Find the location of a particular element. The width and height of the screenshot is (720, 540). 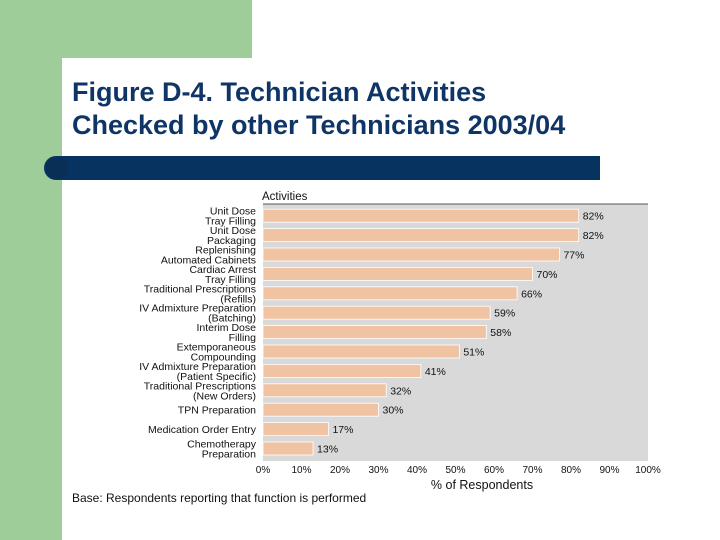

x-tick-label: 30% is located at coordinates (378, 470).